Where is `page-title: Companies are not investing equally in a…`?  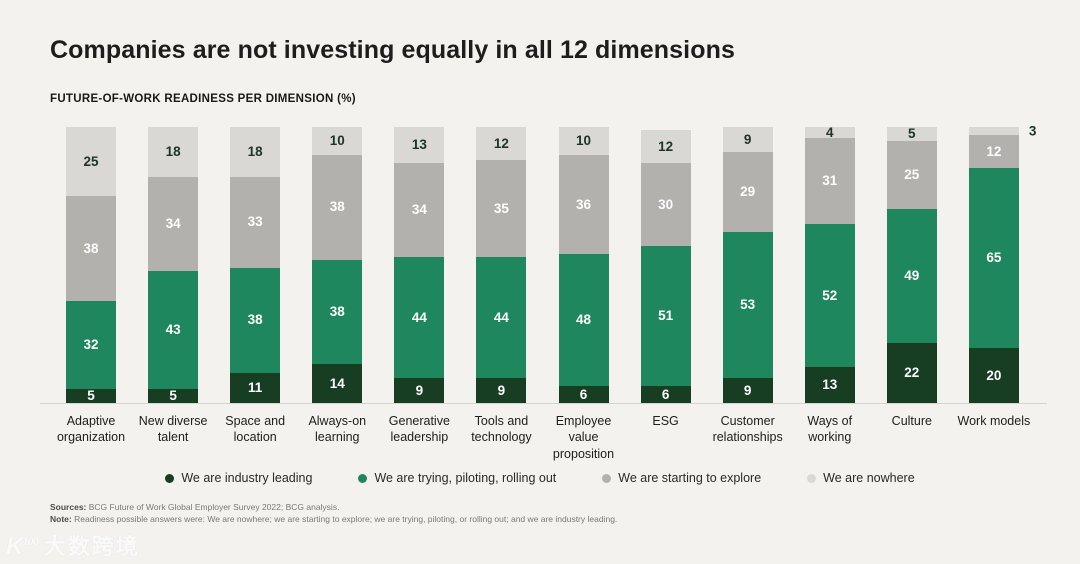
page-title: Companies are not investing equally in a… is located at coordinates (392, 50).